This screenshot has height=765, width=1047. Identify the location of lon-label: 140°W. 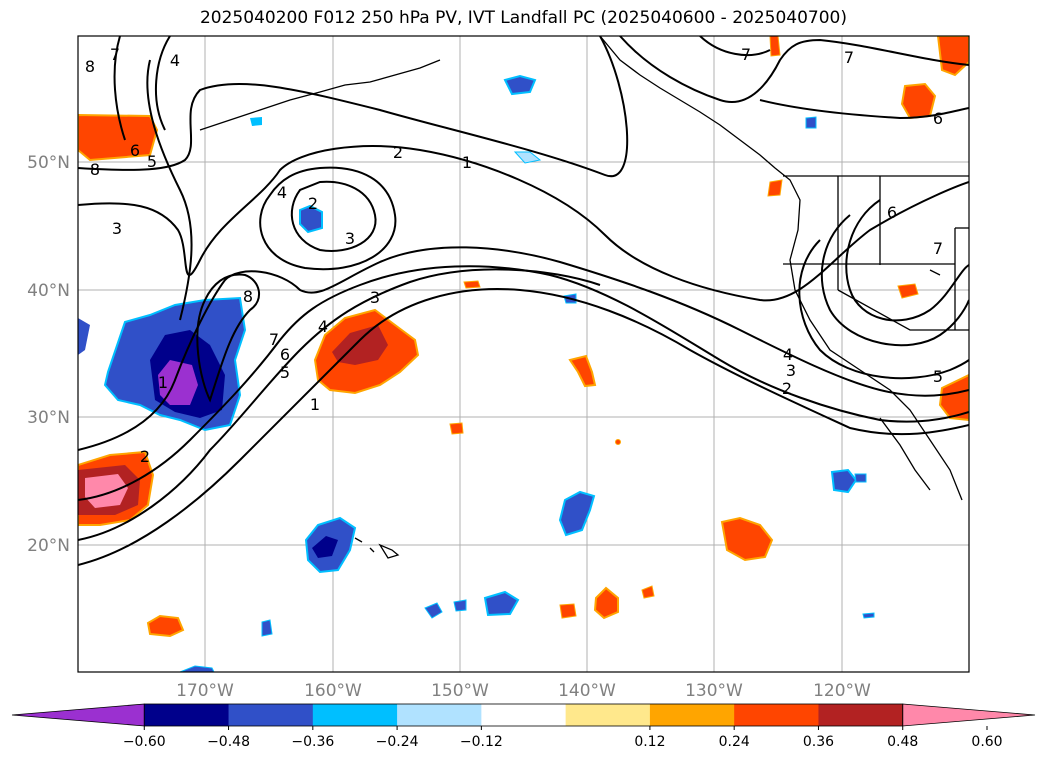
(587, 691).